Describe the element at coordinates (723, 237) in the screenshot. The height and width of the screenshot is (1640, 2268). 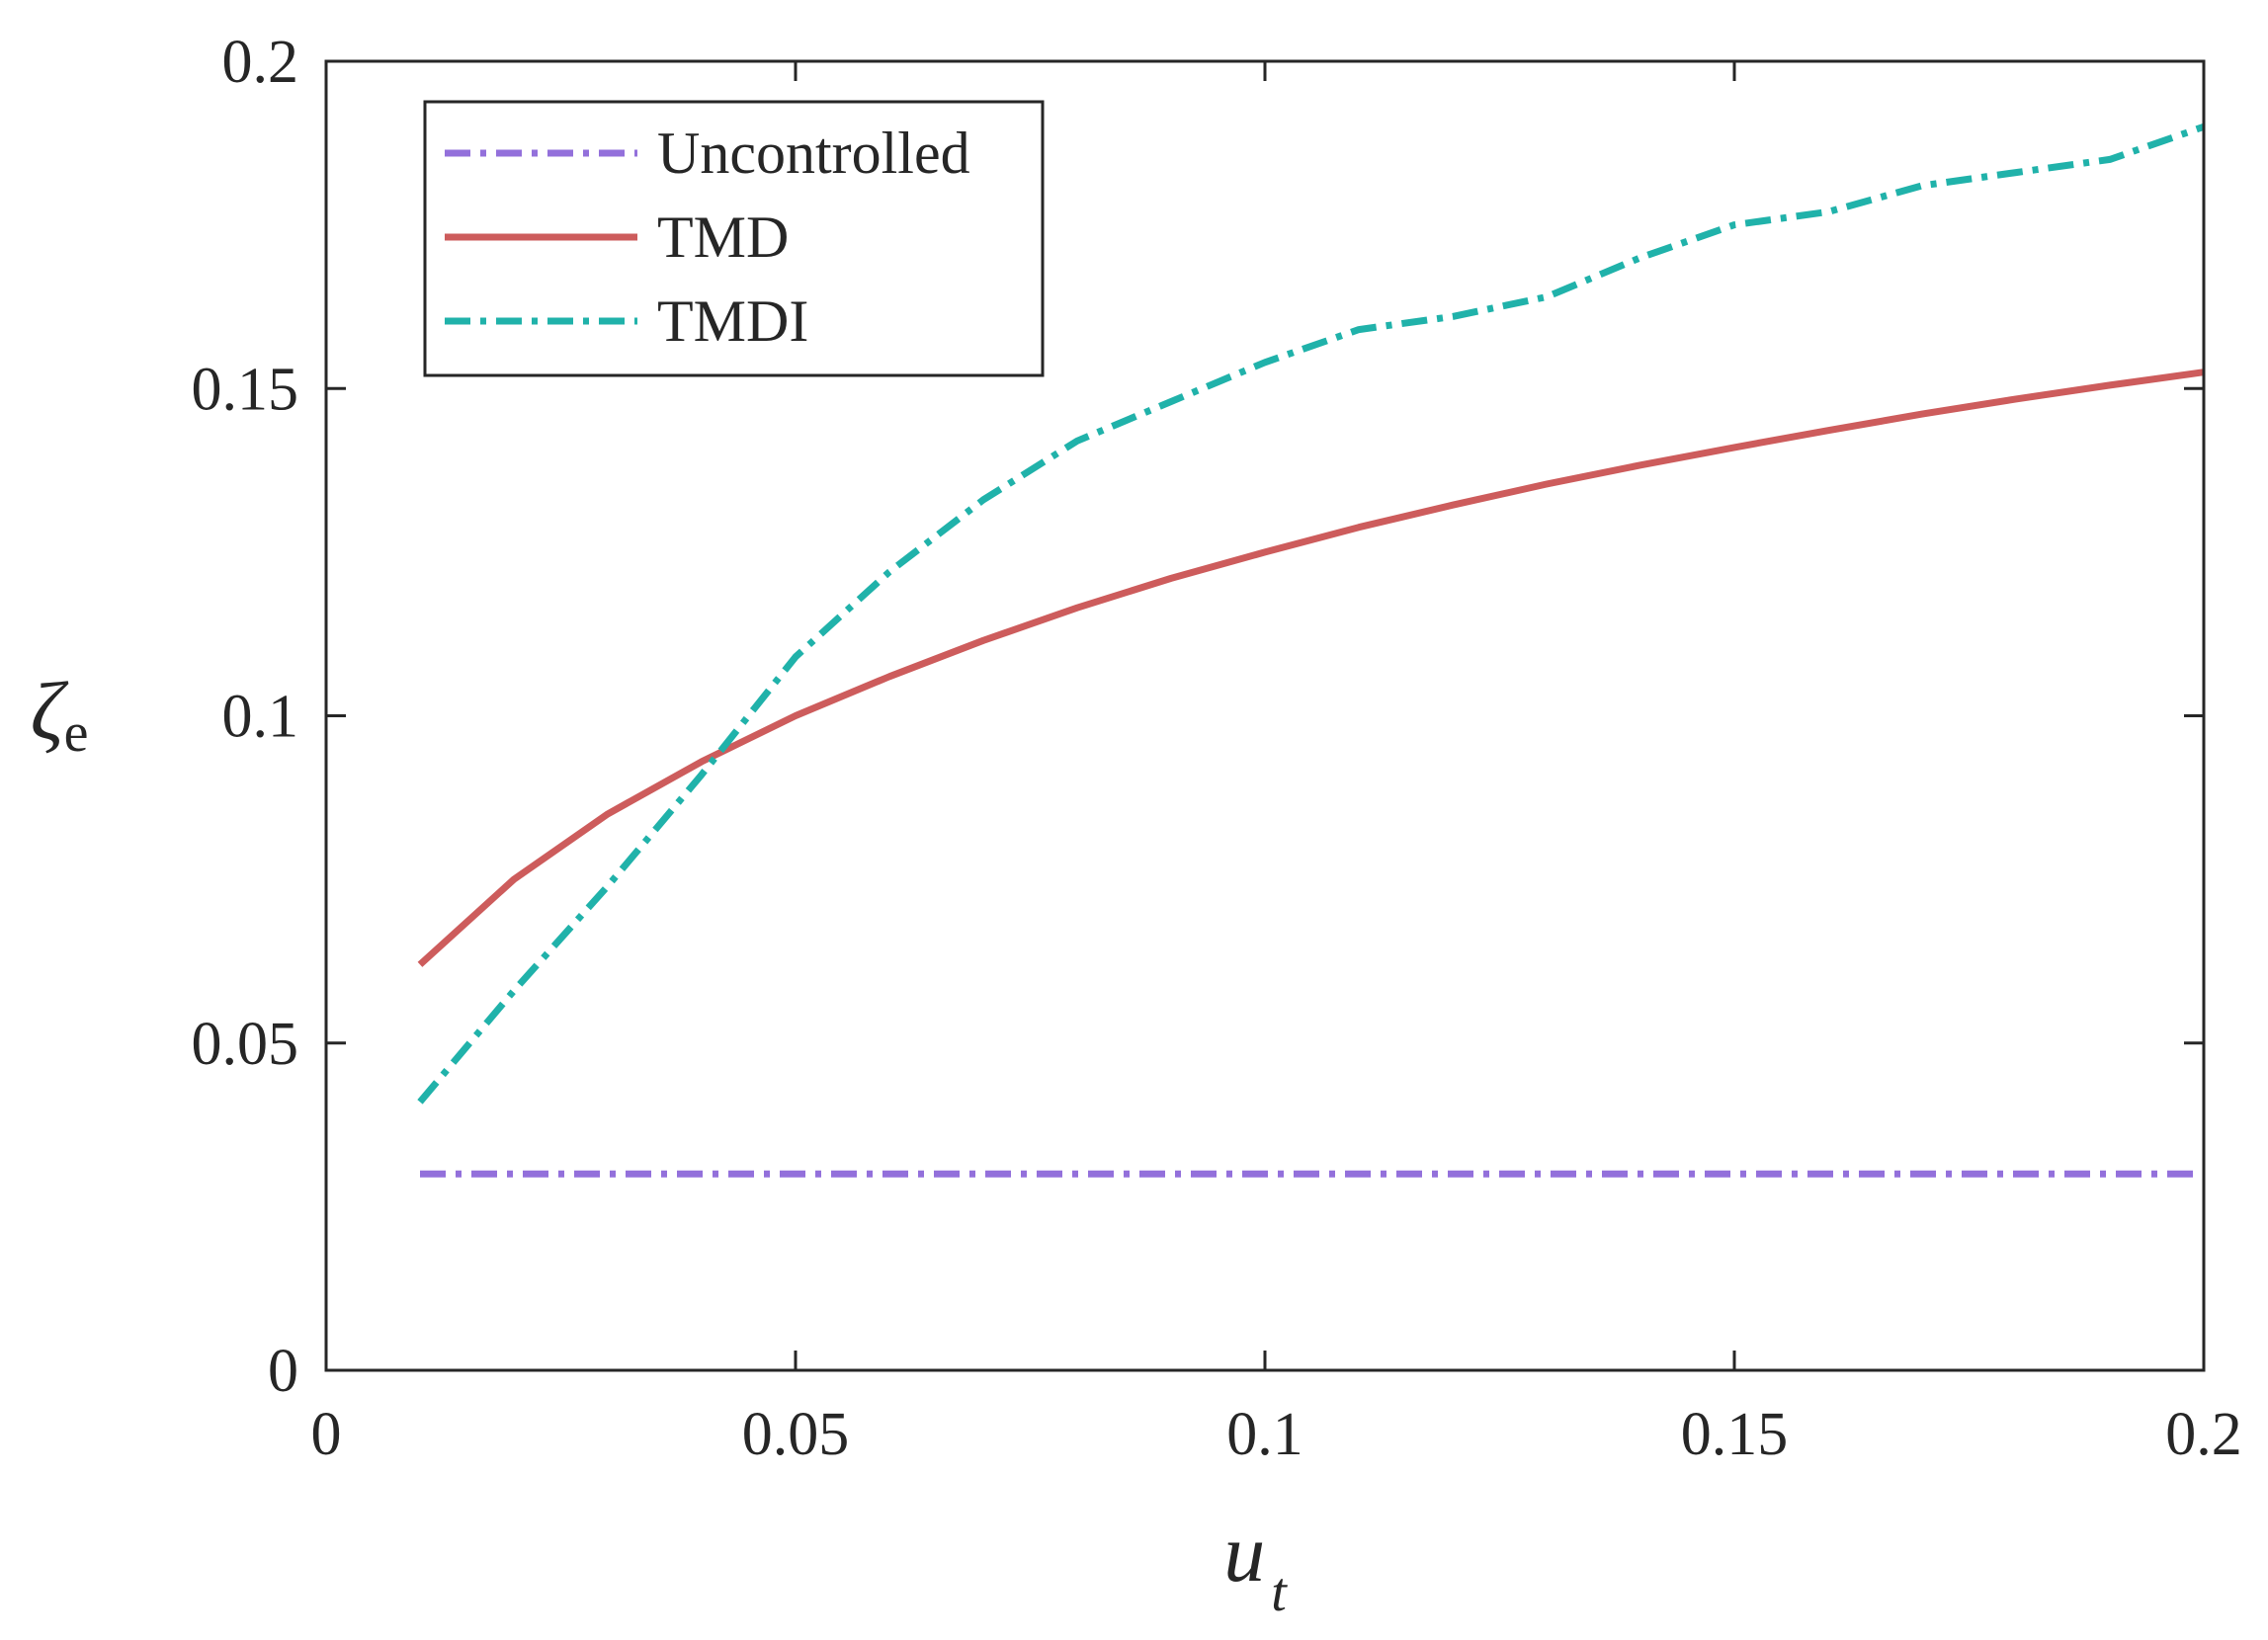
I see `legend-label-tmd: TMD` at that location.